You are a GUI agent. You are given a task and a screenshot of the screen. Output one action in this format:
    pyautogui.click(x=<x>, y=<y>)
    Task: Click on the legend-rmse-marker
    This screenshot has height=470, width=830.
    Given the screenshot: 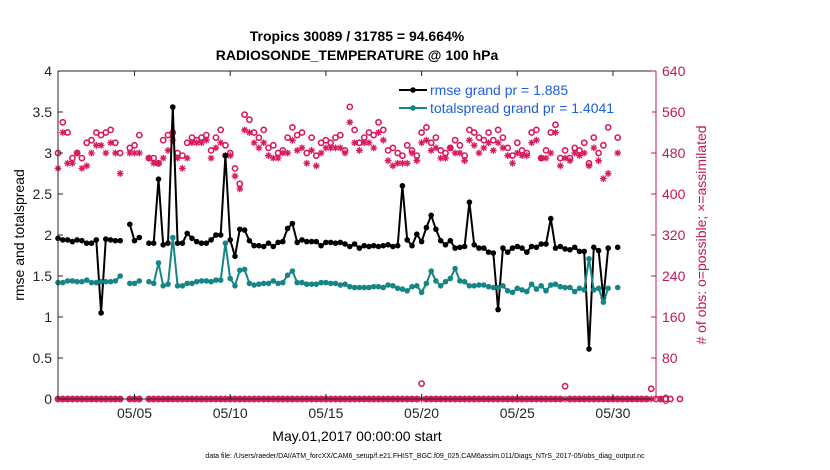 What is the action you would take?
    pyautogui.click(x=413, y=90)
    